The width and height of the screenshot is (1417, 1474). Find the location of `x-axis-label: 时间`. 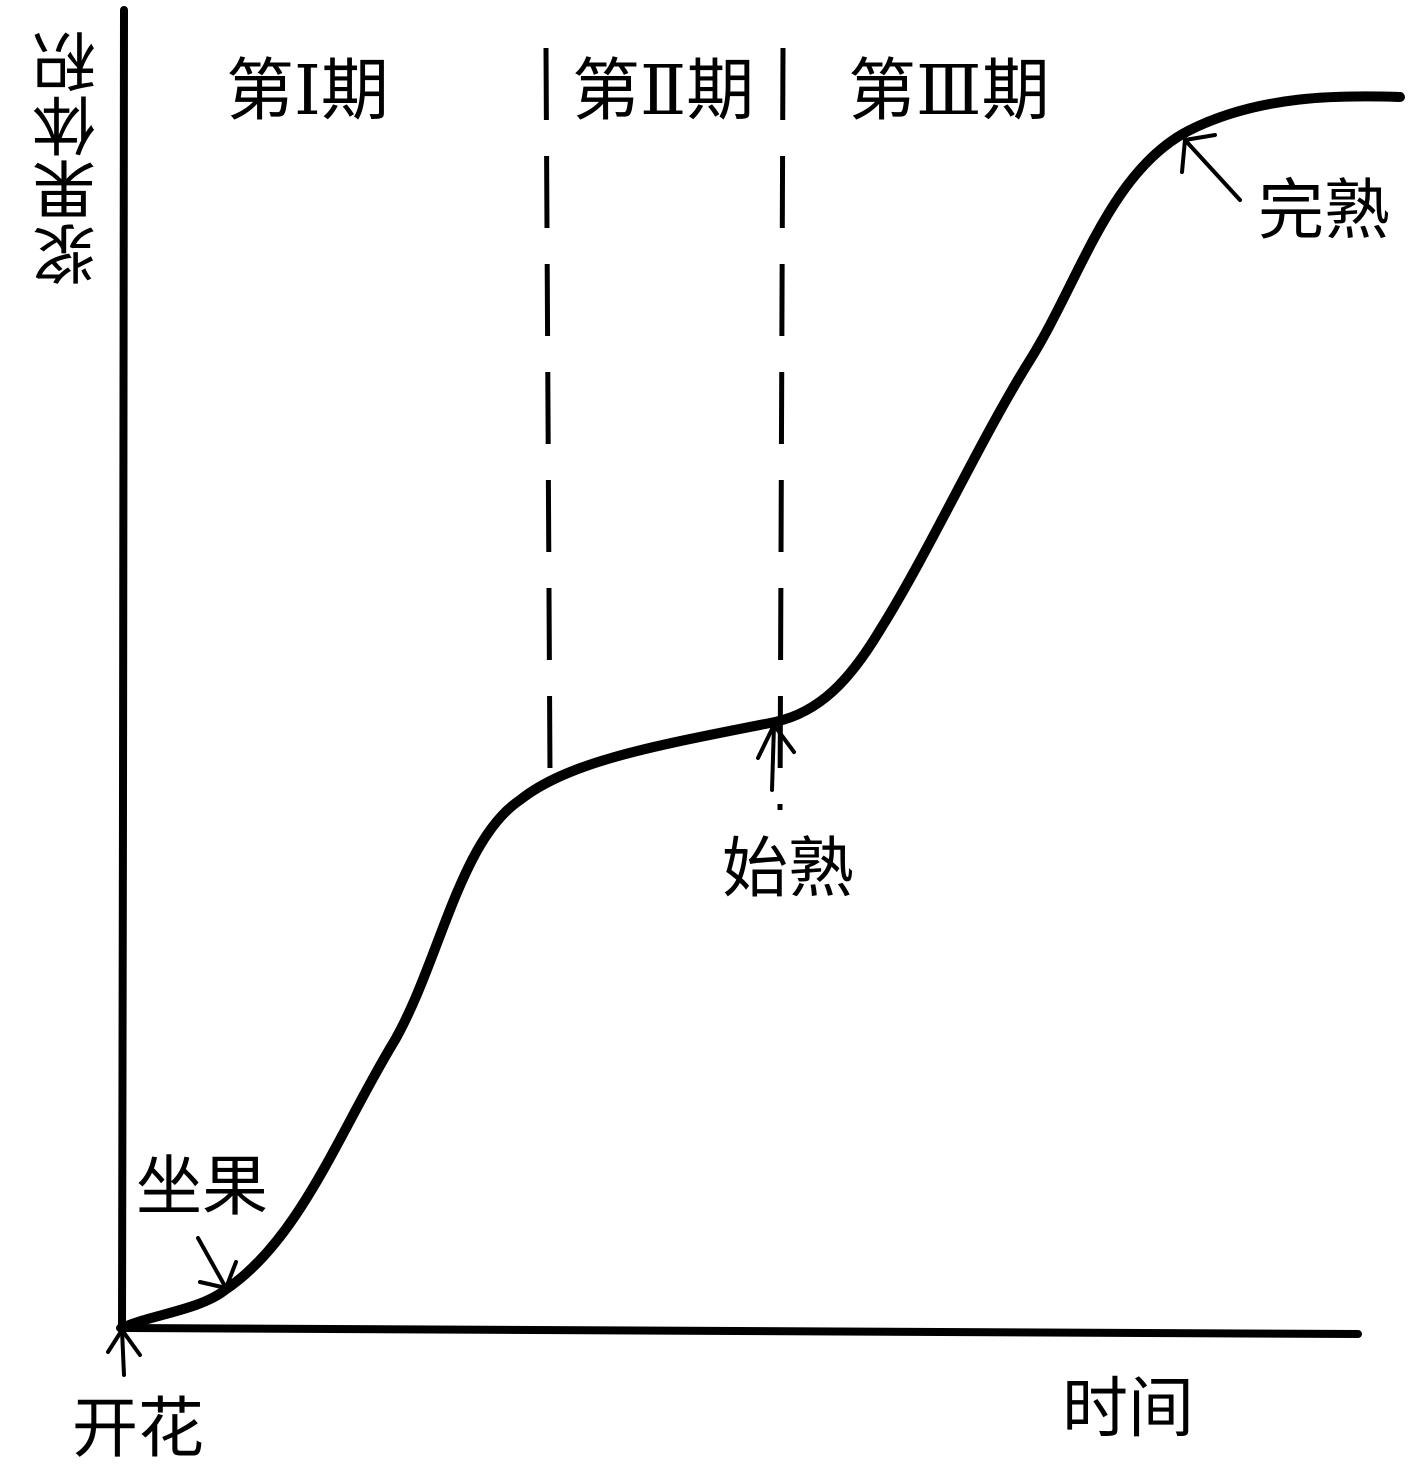

x-axis-label: 时间 is located at coordinates (1128, 1408).